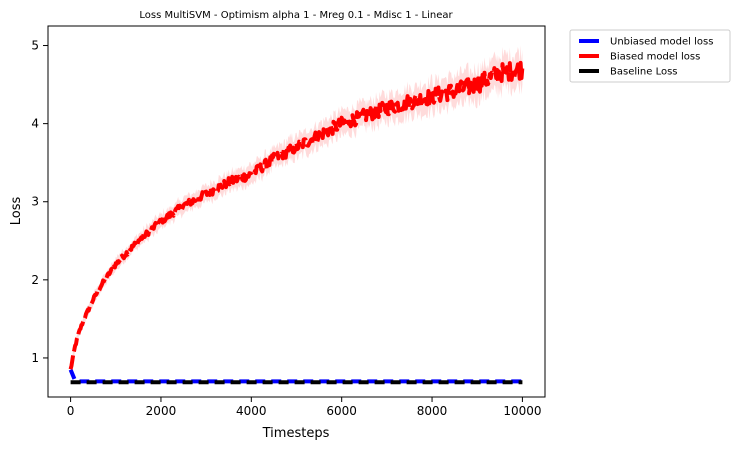 The width and height of the screenshot is (739, 449). Describe the element at coordinates (341, 411) in the screenshot. I see `x-tick-label: 6000` at that location.